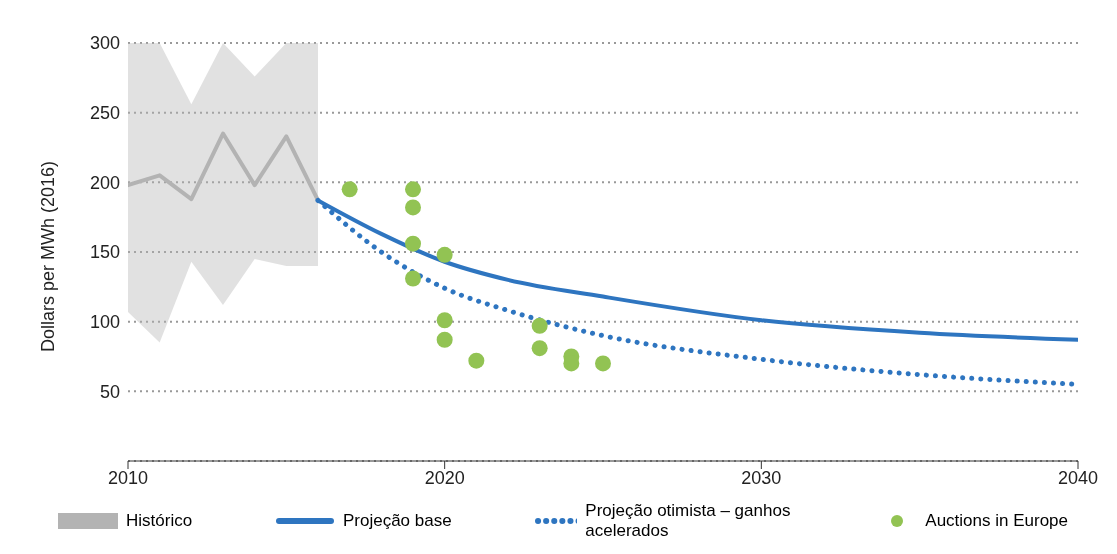 The width and height of the screenshot is (1117, 554). What do you see at coordinates (224, 167) in the screenshot?
I see `line-series` at bounding box center [224, 167].